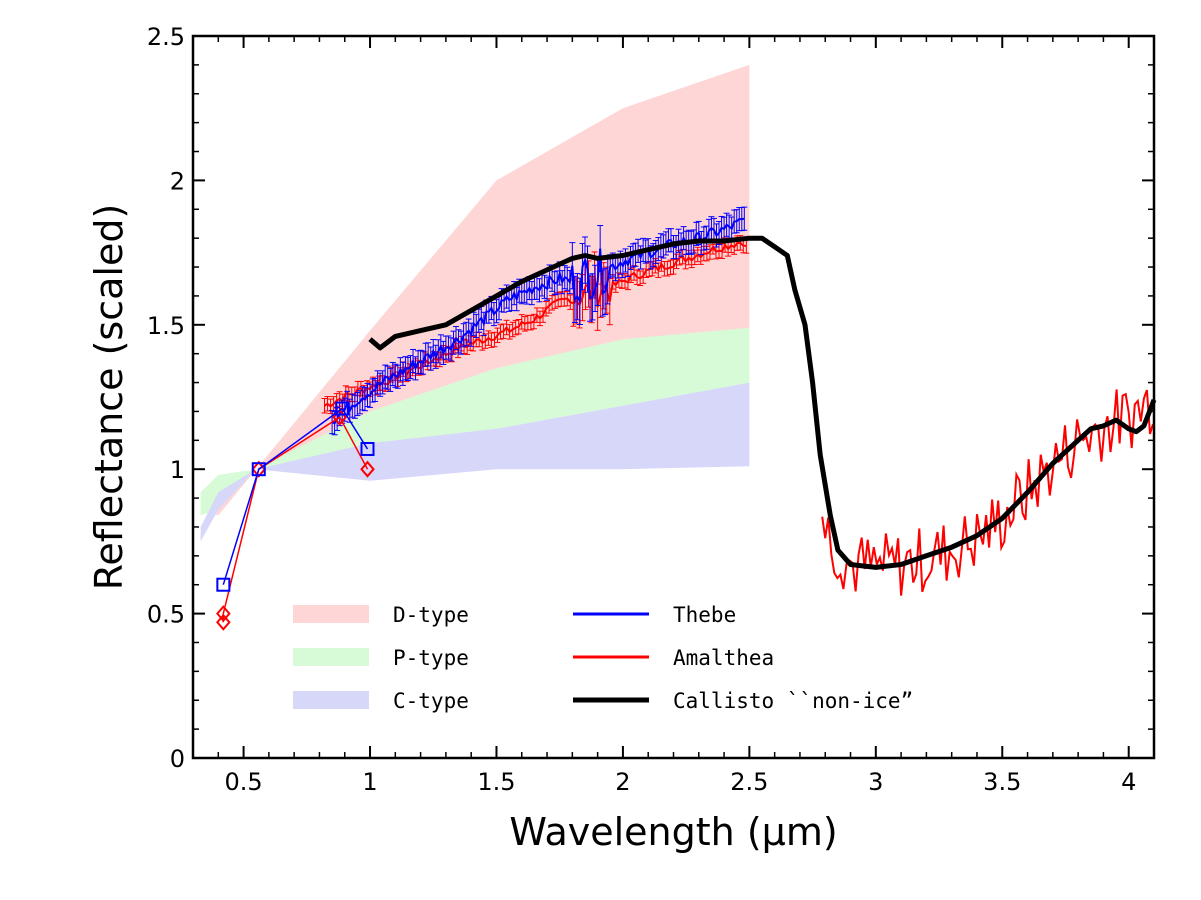 This screenshot has width=1201, height=900. What do you see at coordinates (177, 759) in the screenshot?
I see `y-tick-label: 0` at bounding box center [177, 759].